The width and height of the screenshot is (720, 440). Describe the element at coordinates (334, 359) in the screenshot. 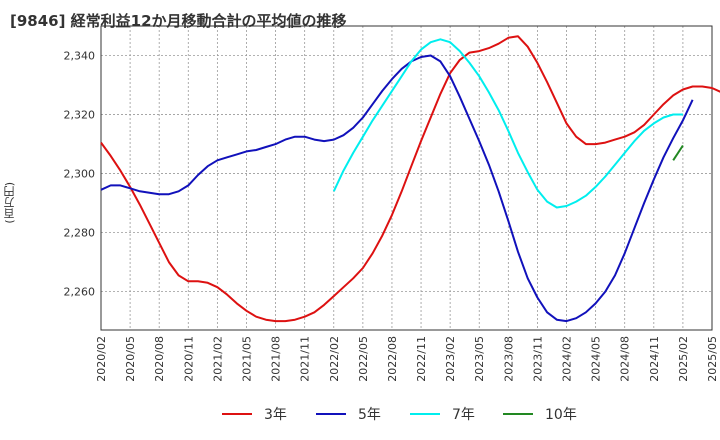

I see `x-tick-label: 2022/02` at that location.